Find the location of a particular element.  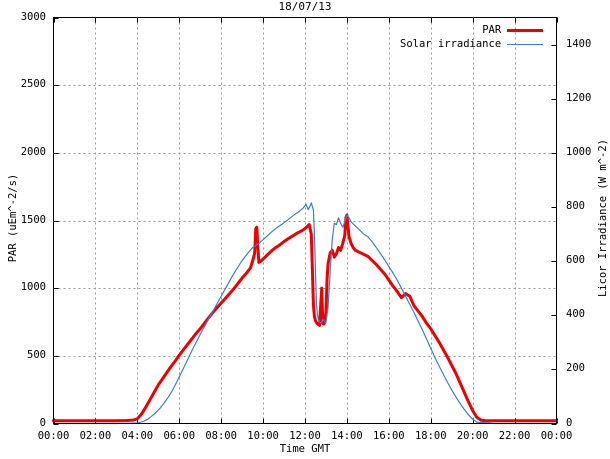

x-tick-label: 10:00 is located at coordinates (263, 435).